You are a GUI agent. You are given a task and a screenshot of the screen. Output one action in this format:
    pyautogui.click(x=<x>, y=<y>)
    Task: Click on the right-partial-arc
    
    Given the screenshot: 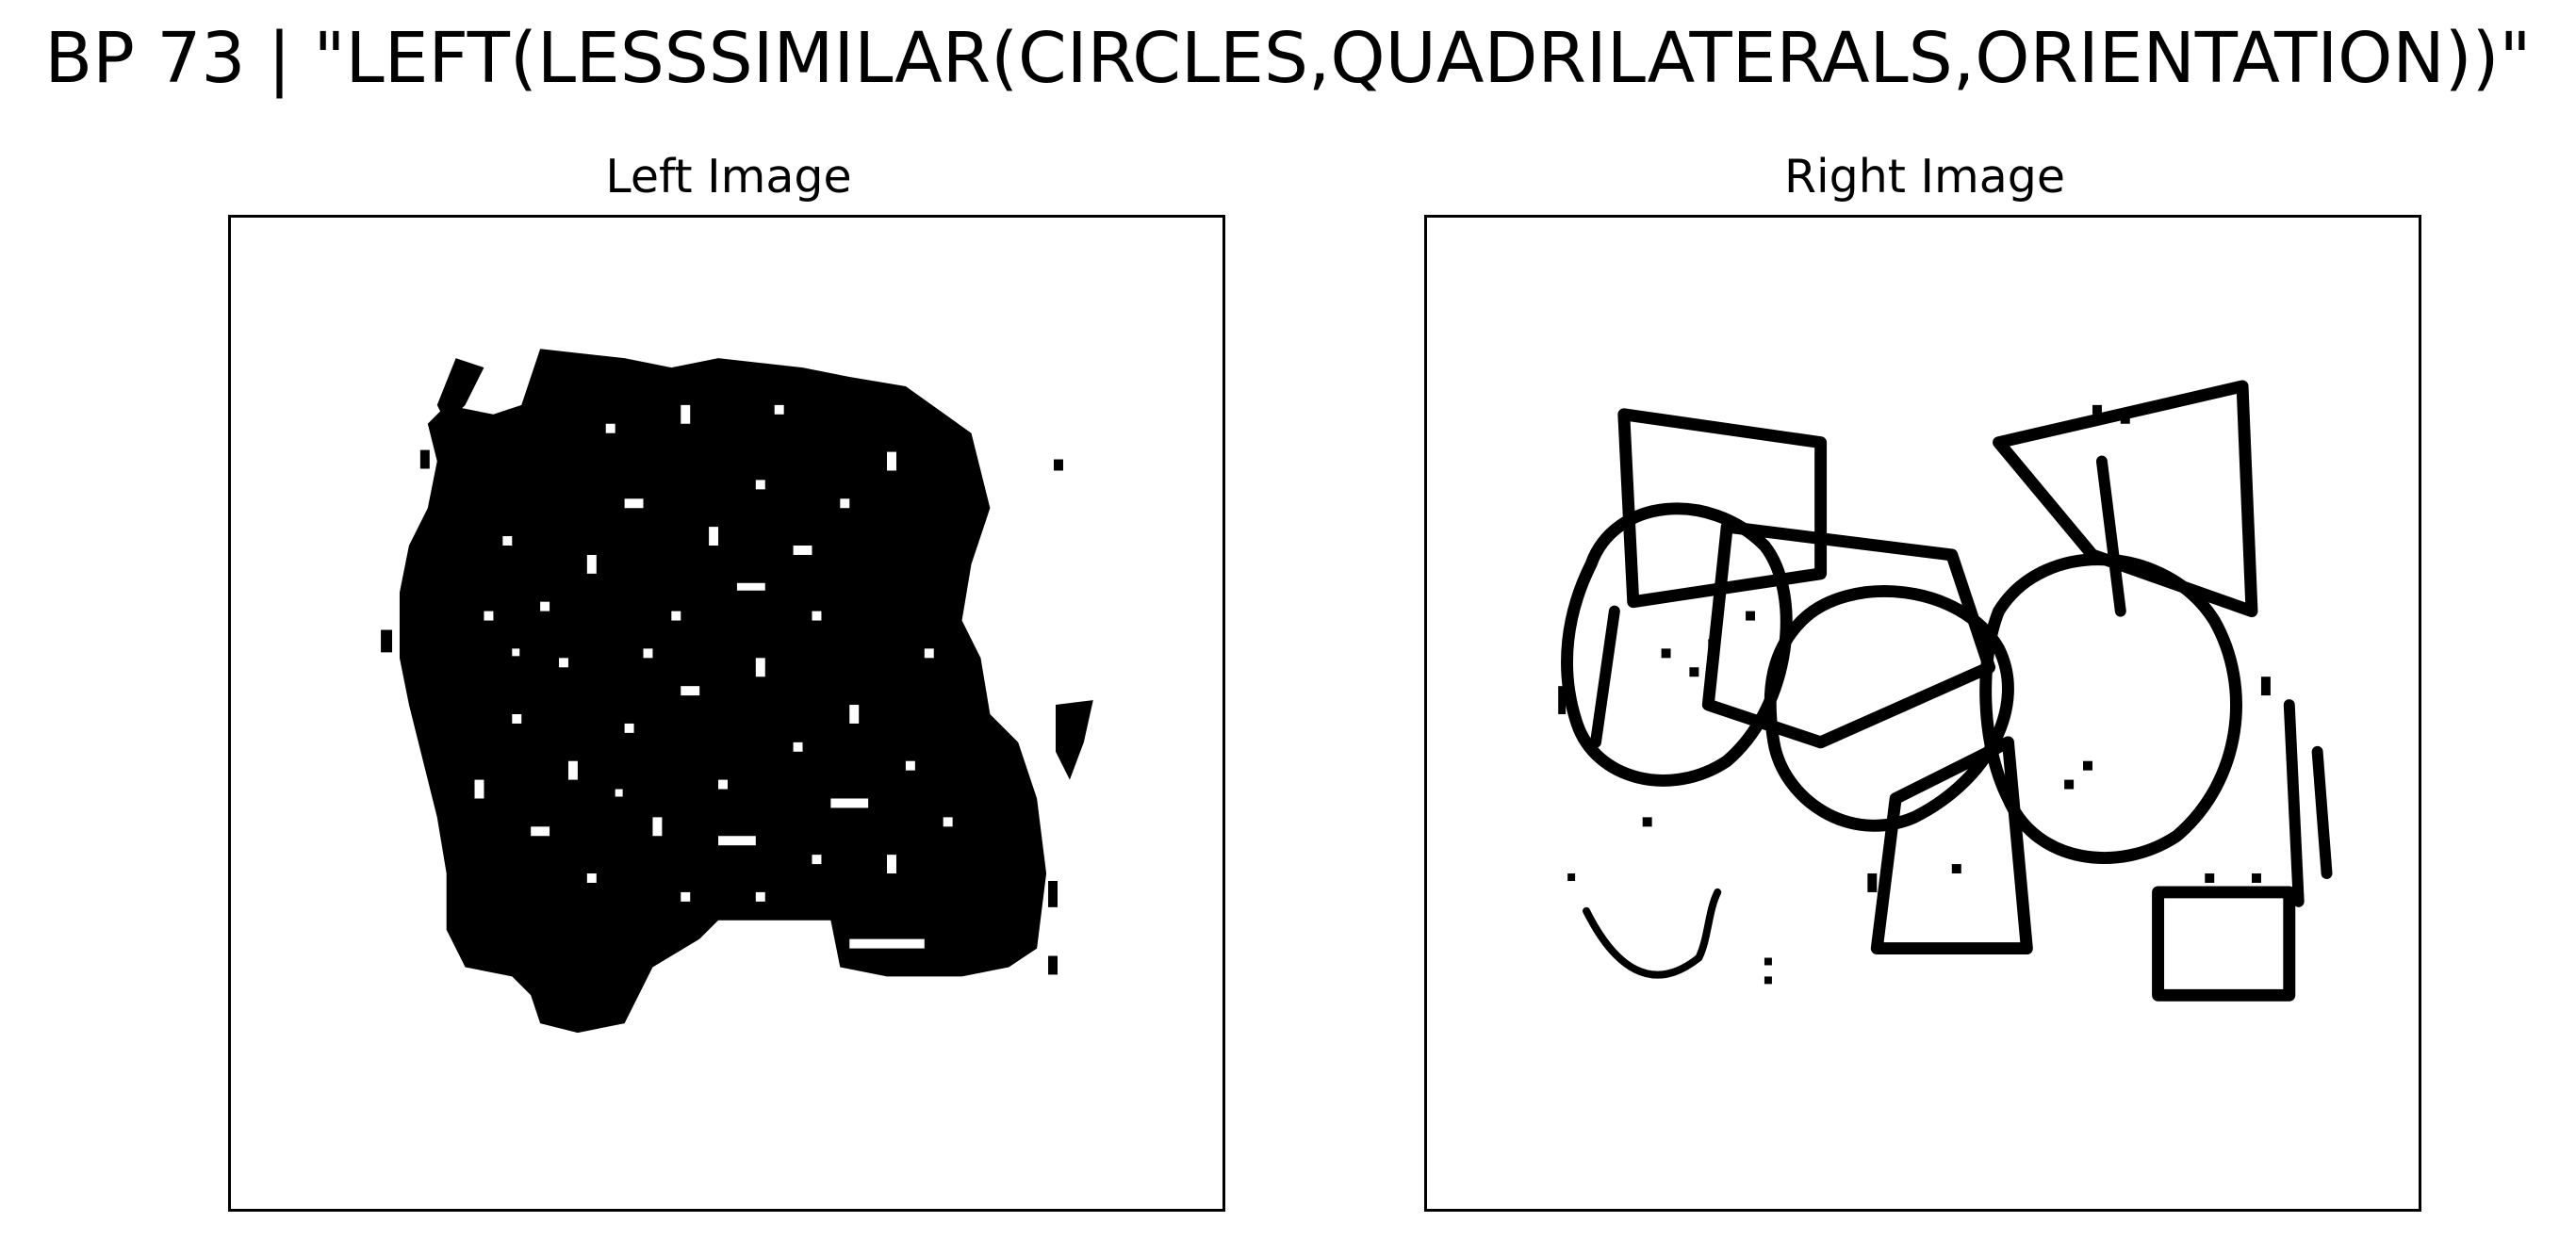 What is the action you would take?
    pyautogui.click(x=1652, y=933)
    